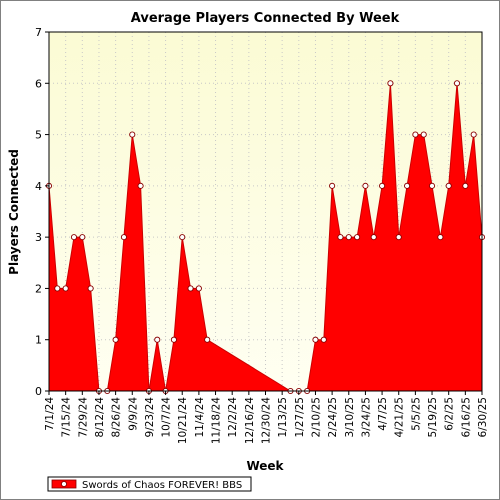  Describe the element at coordinates (265, 18) in the screenshot. I see `chart-title: Average Players Connected By Week` at that location.